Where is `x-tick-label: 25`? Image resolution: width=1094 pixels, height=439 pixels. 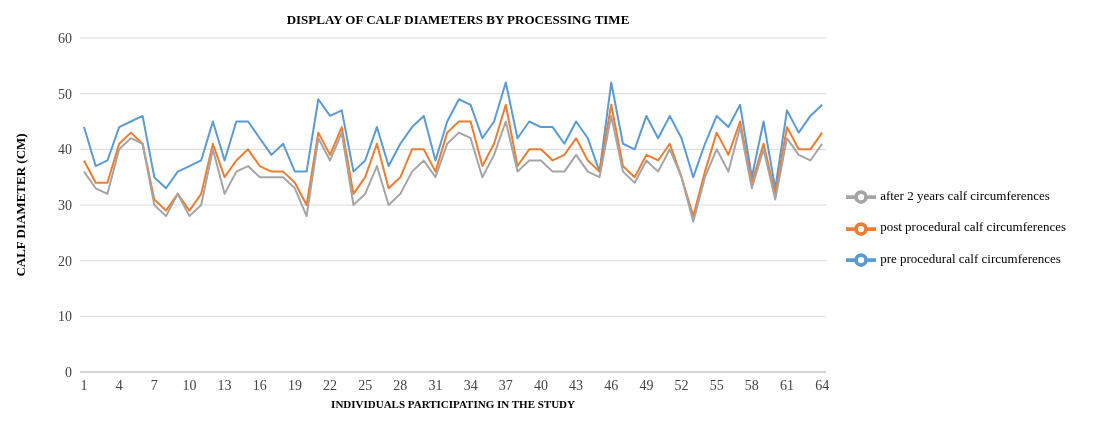 x-tick-label: 25 is located at coordinates (365, 385).